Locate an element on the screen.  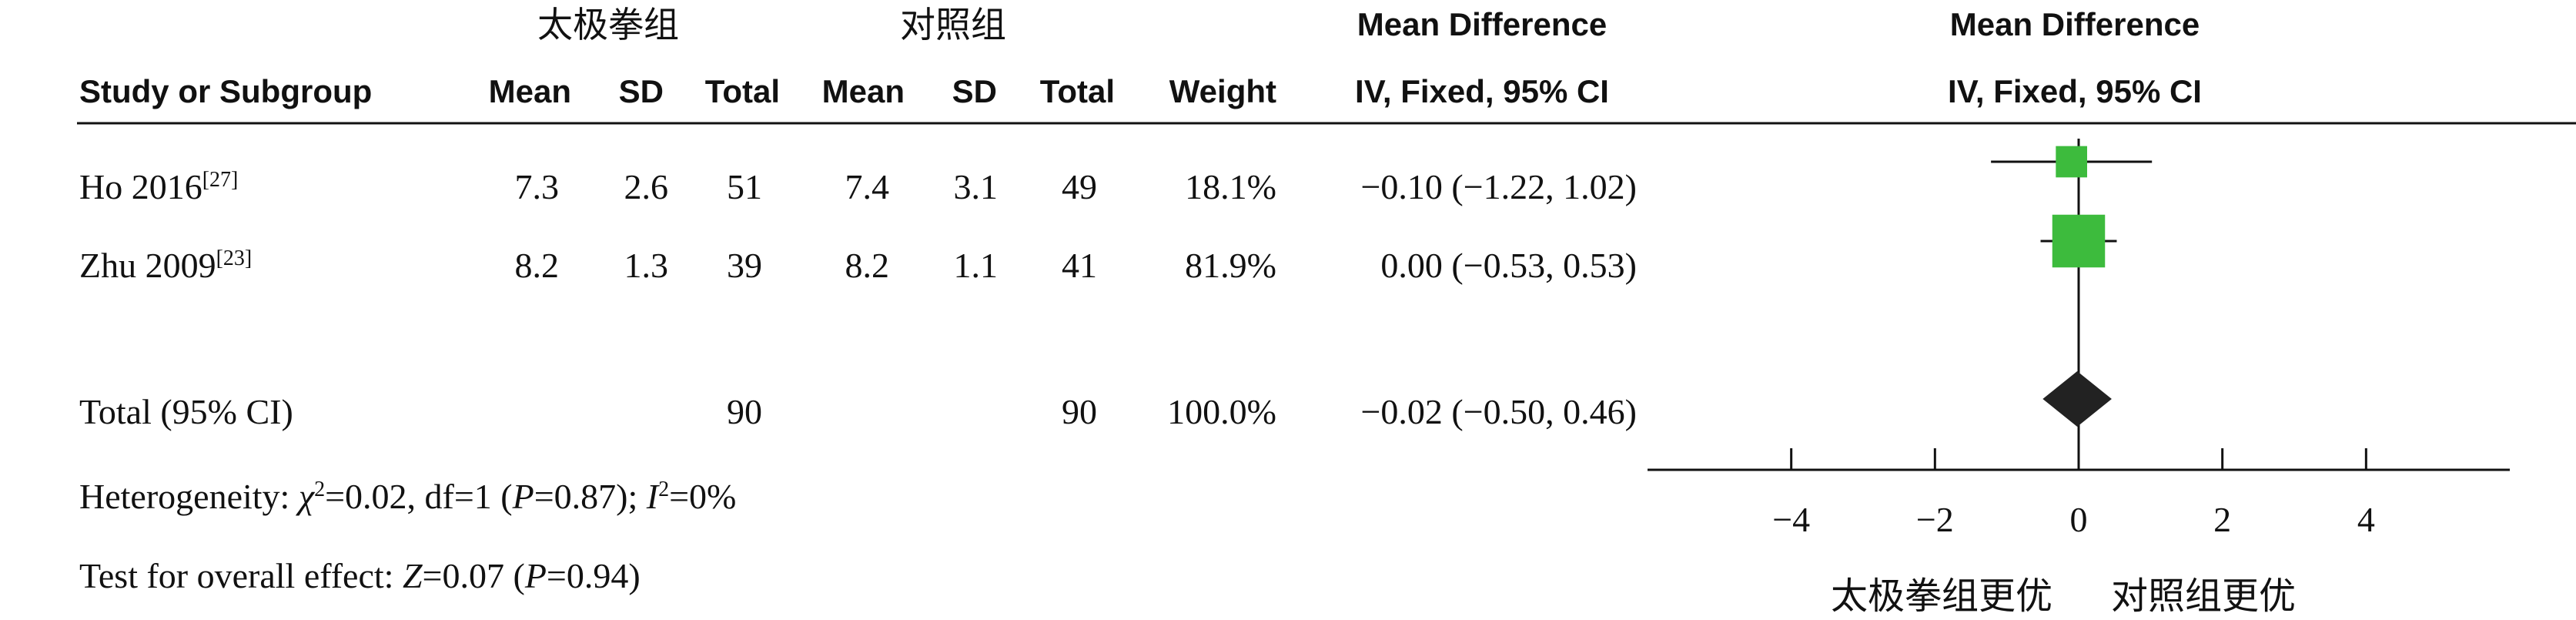
col-header-sd-exp: SD is located at coordinates (641, 91).